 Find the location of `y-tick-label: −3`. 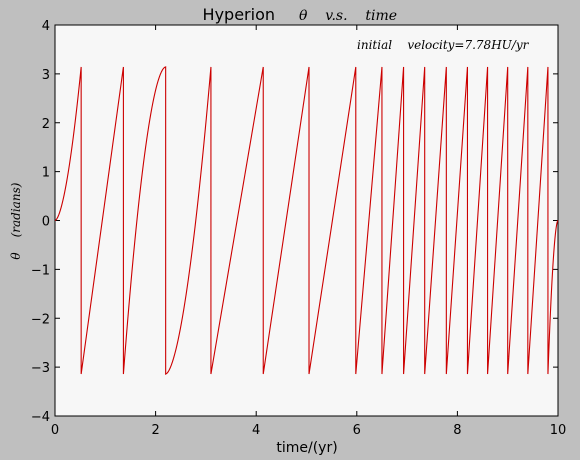

y-tick-label: −3 is located at coordinates (40, 368).